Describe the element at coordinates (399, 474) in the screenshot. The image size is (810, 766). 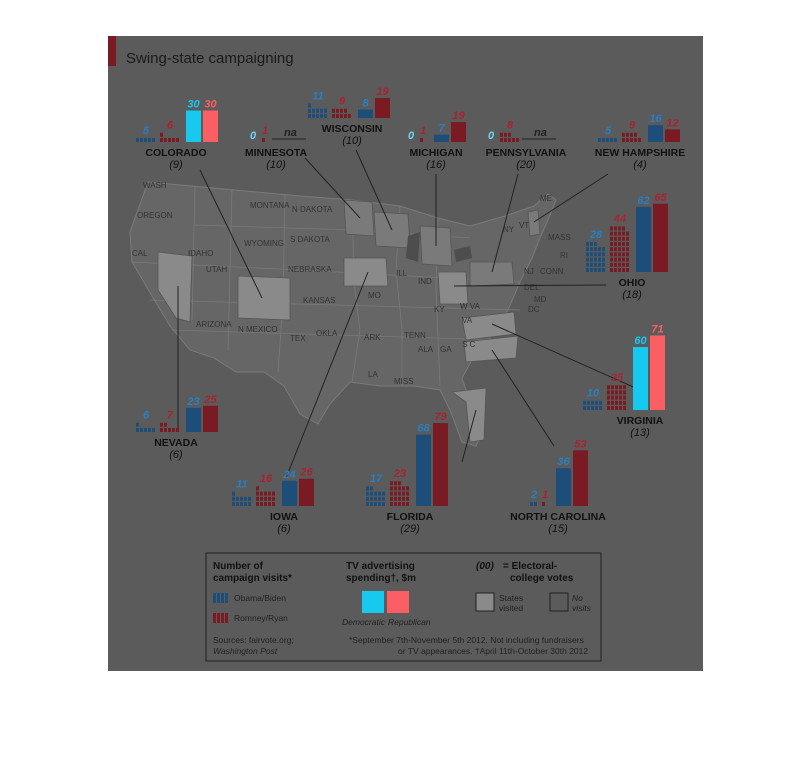
I see `romney-visits-label-florida: 23` at that location.